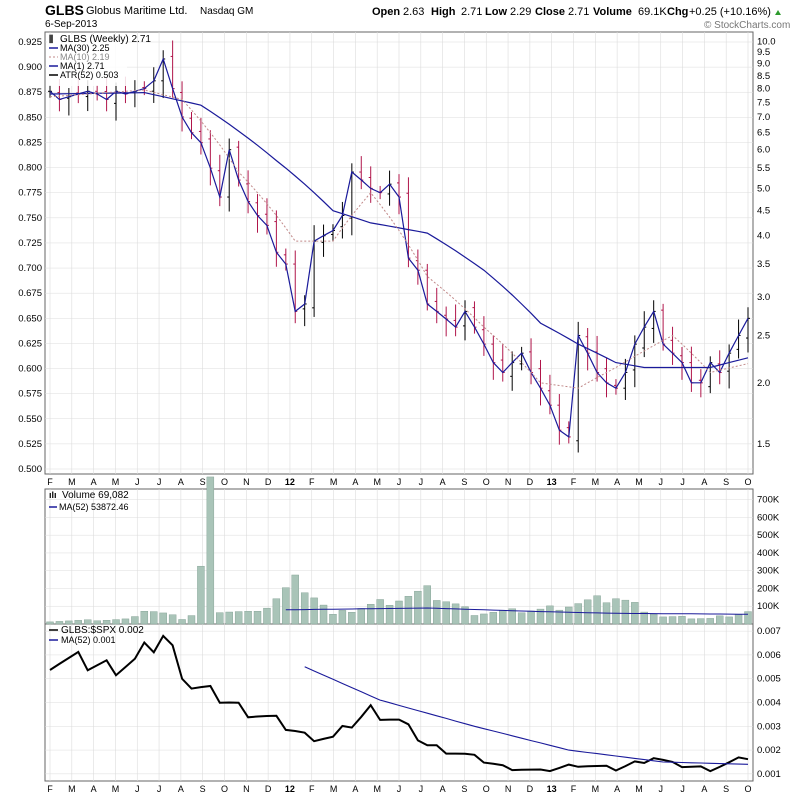 The width and height of the screenshot is (800, 795). I want to click on volume-tick-label: 700K, so click(768, 500).